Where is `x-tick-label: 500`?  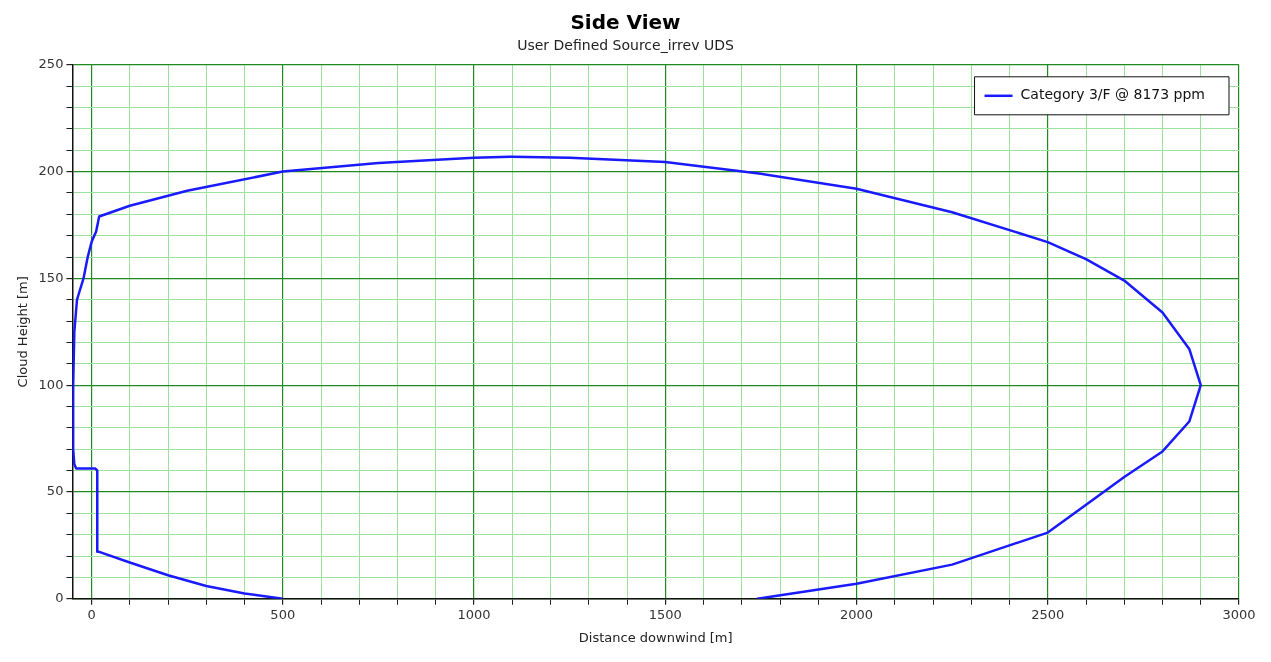
x-tick-label: 500 is located at coordinates (283, 614).